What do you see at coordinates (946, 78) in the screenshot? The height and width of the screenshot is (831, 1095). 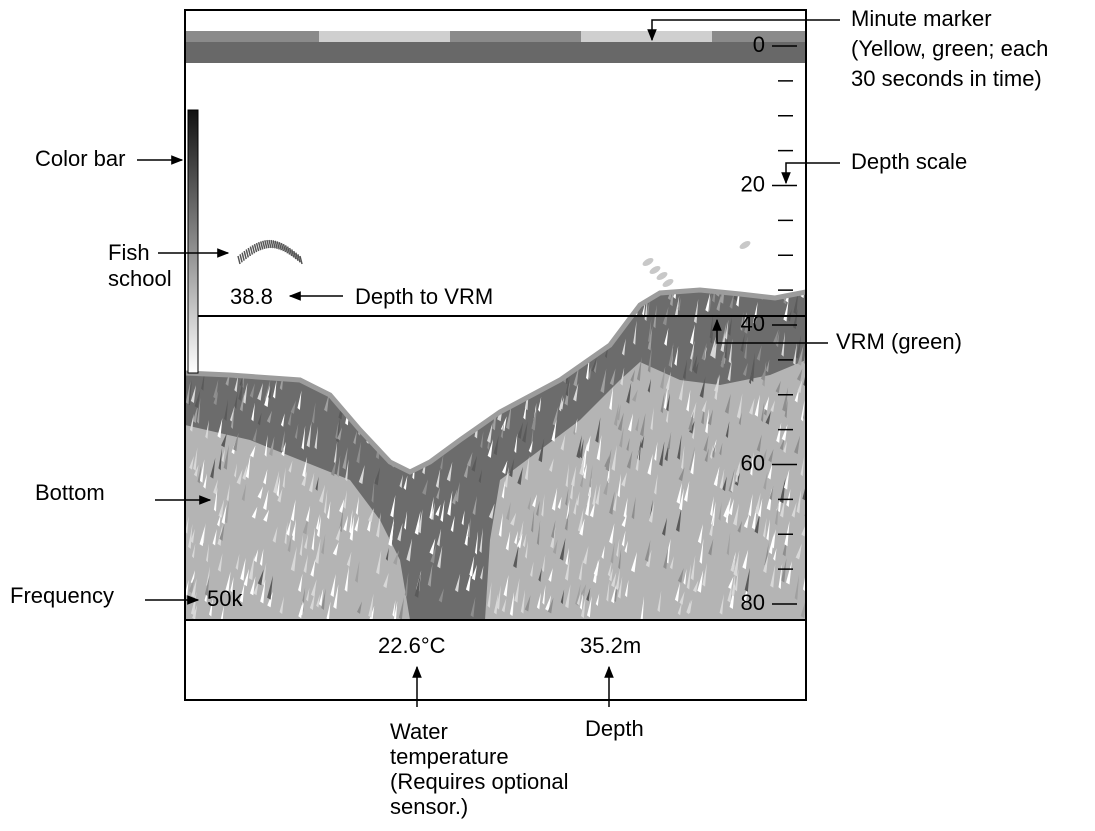 I see `callout-text: 30 seconds in time)` at bounding box center [946, 78].